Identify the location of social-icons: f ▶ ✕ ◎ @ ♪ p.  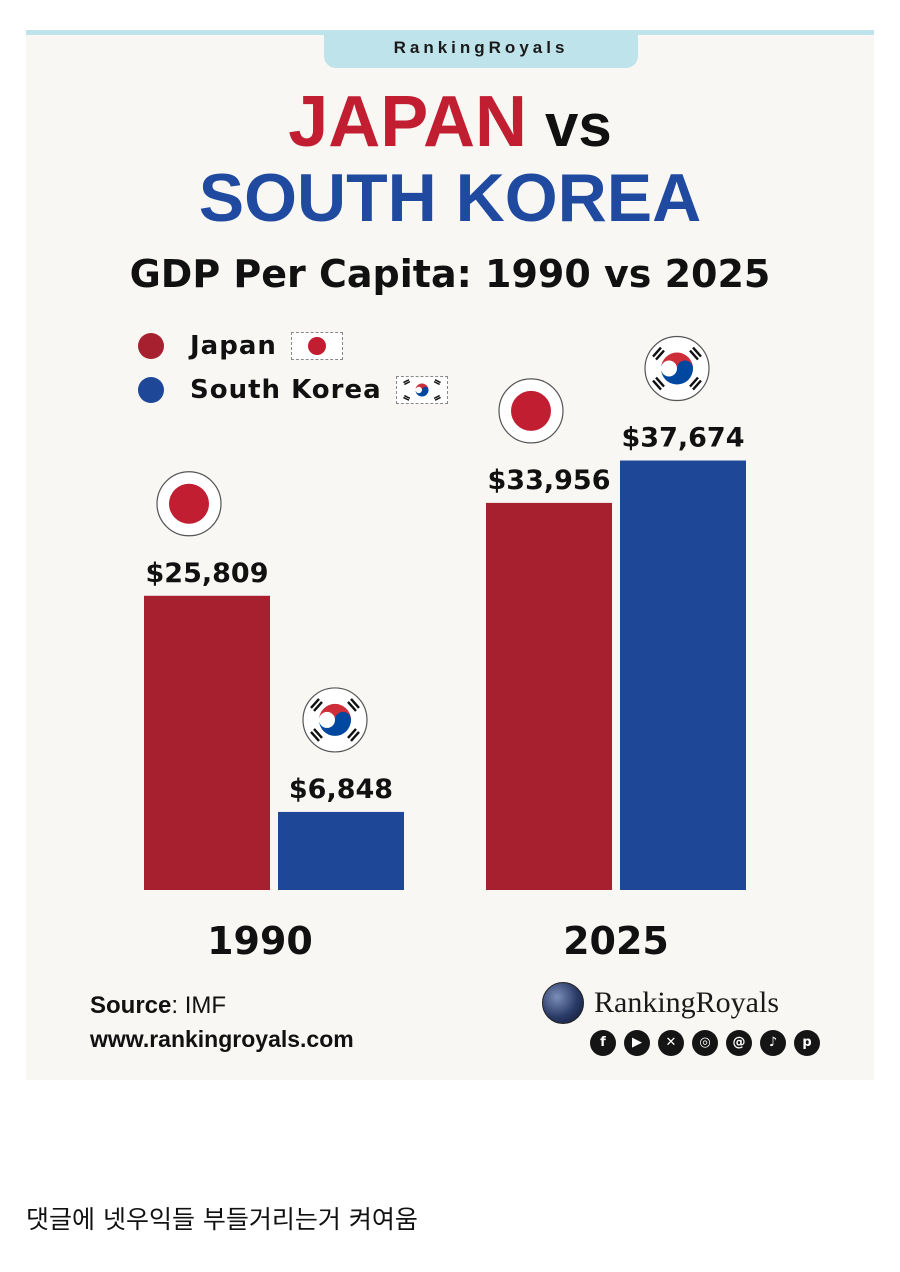
(705, 1043).